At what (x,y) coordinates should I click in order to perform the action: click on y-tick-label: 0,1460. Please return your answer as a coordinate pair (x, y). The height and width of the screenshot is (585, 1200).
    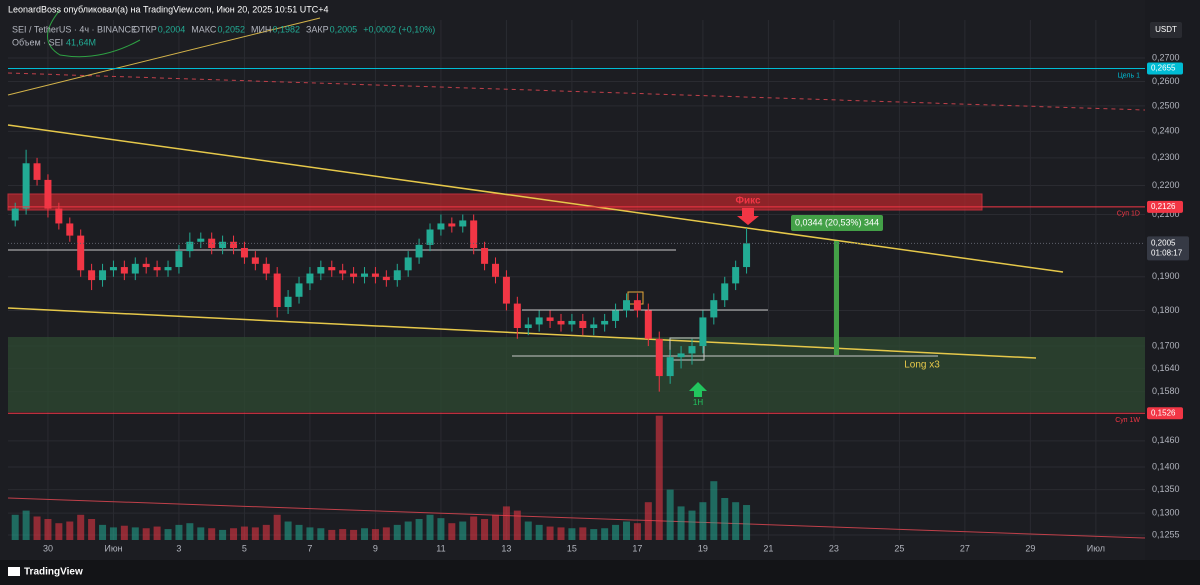
    Looking at the image, I should click on (1166, 440).